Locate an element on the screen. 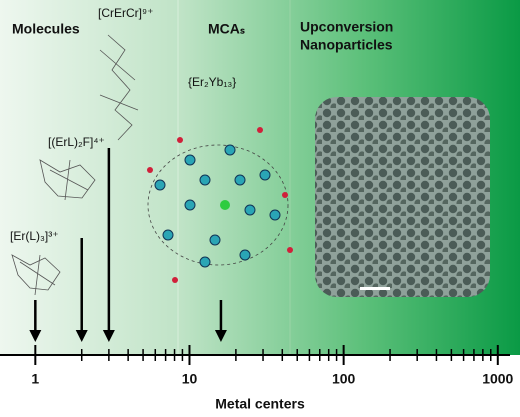 Image resolution: width=520 pixels, height=417 pixels. region-label: Upconversion is located at coordinates (346, 27).